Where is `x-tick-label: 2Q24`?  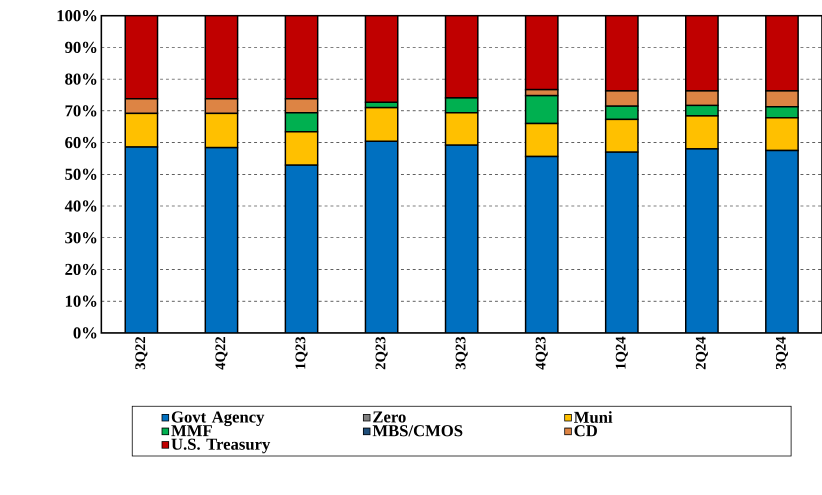 x-tick-label: 2Q24 is located at coordinates (702, 352).